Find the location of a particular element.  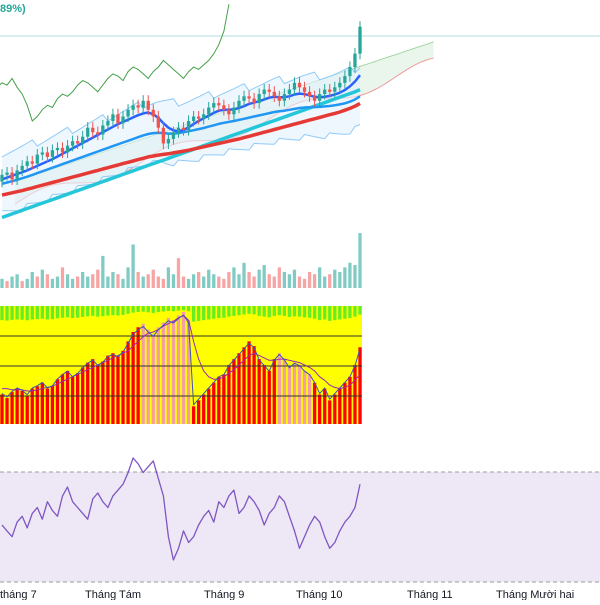

ma-fast-line is located at coordinates (181, 127).